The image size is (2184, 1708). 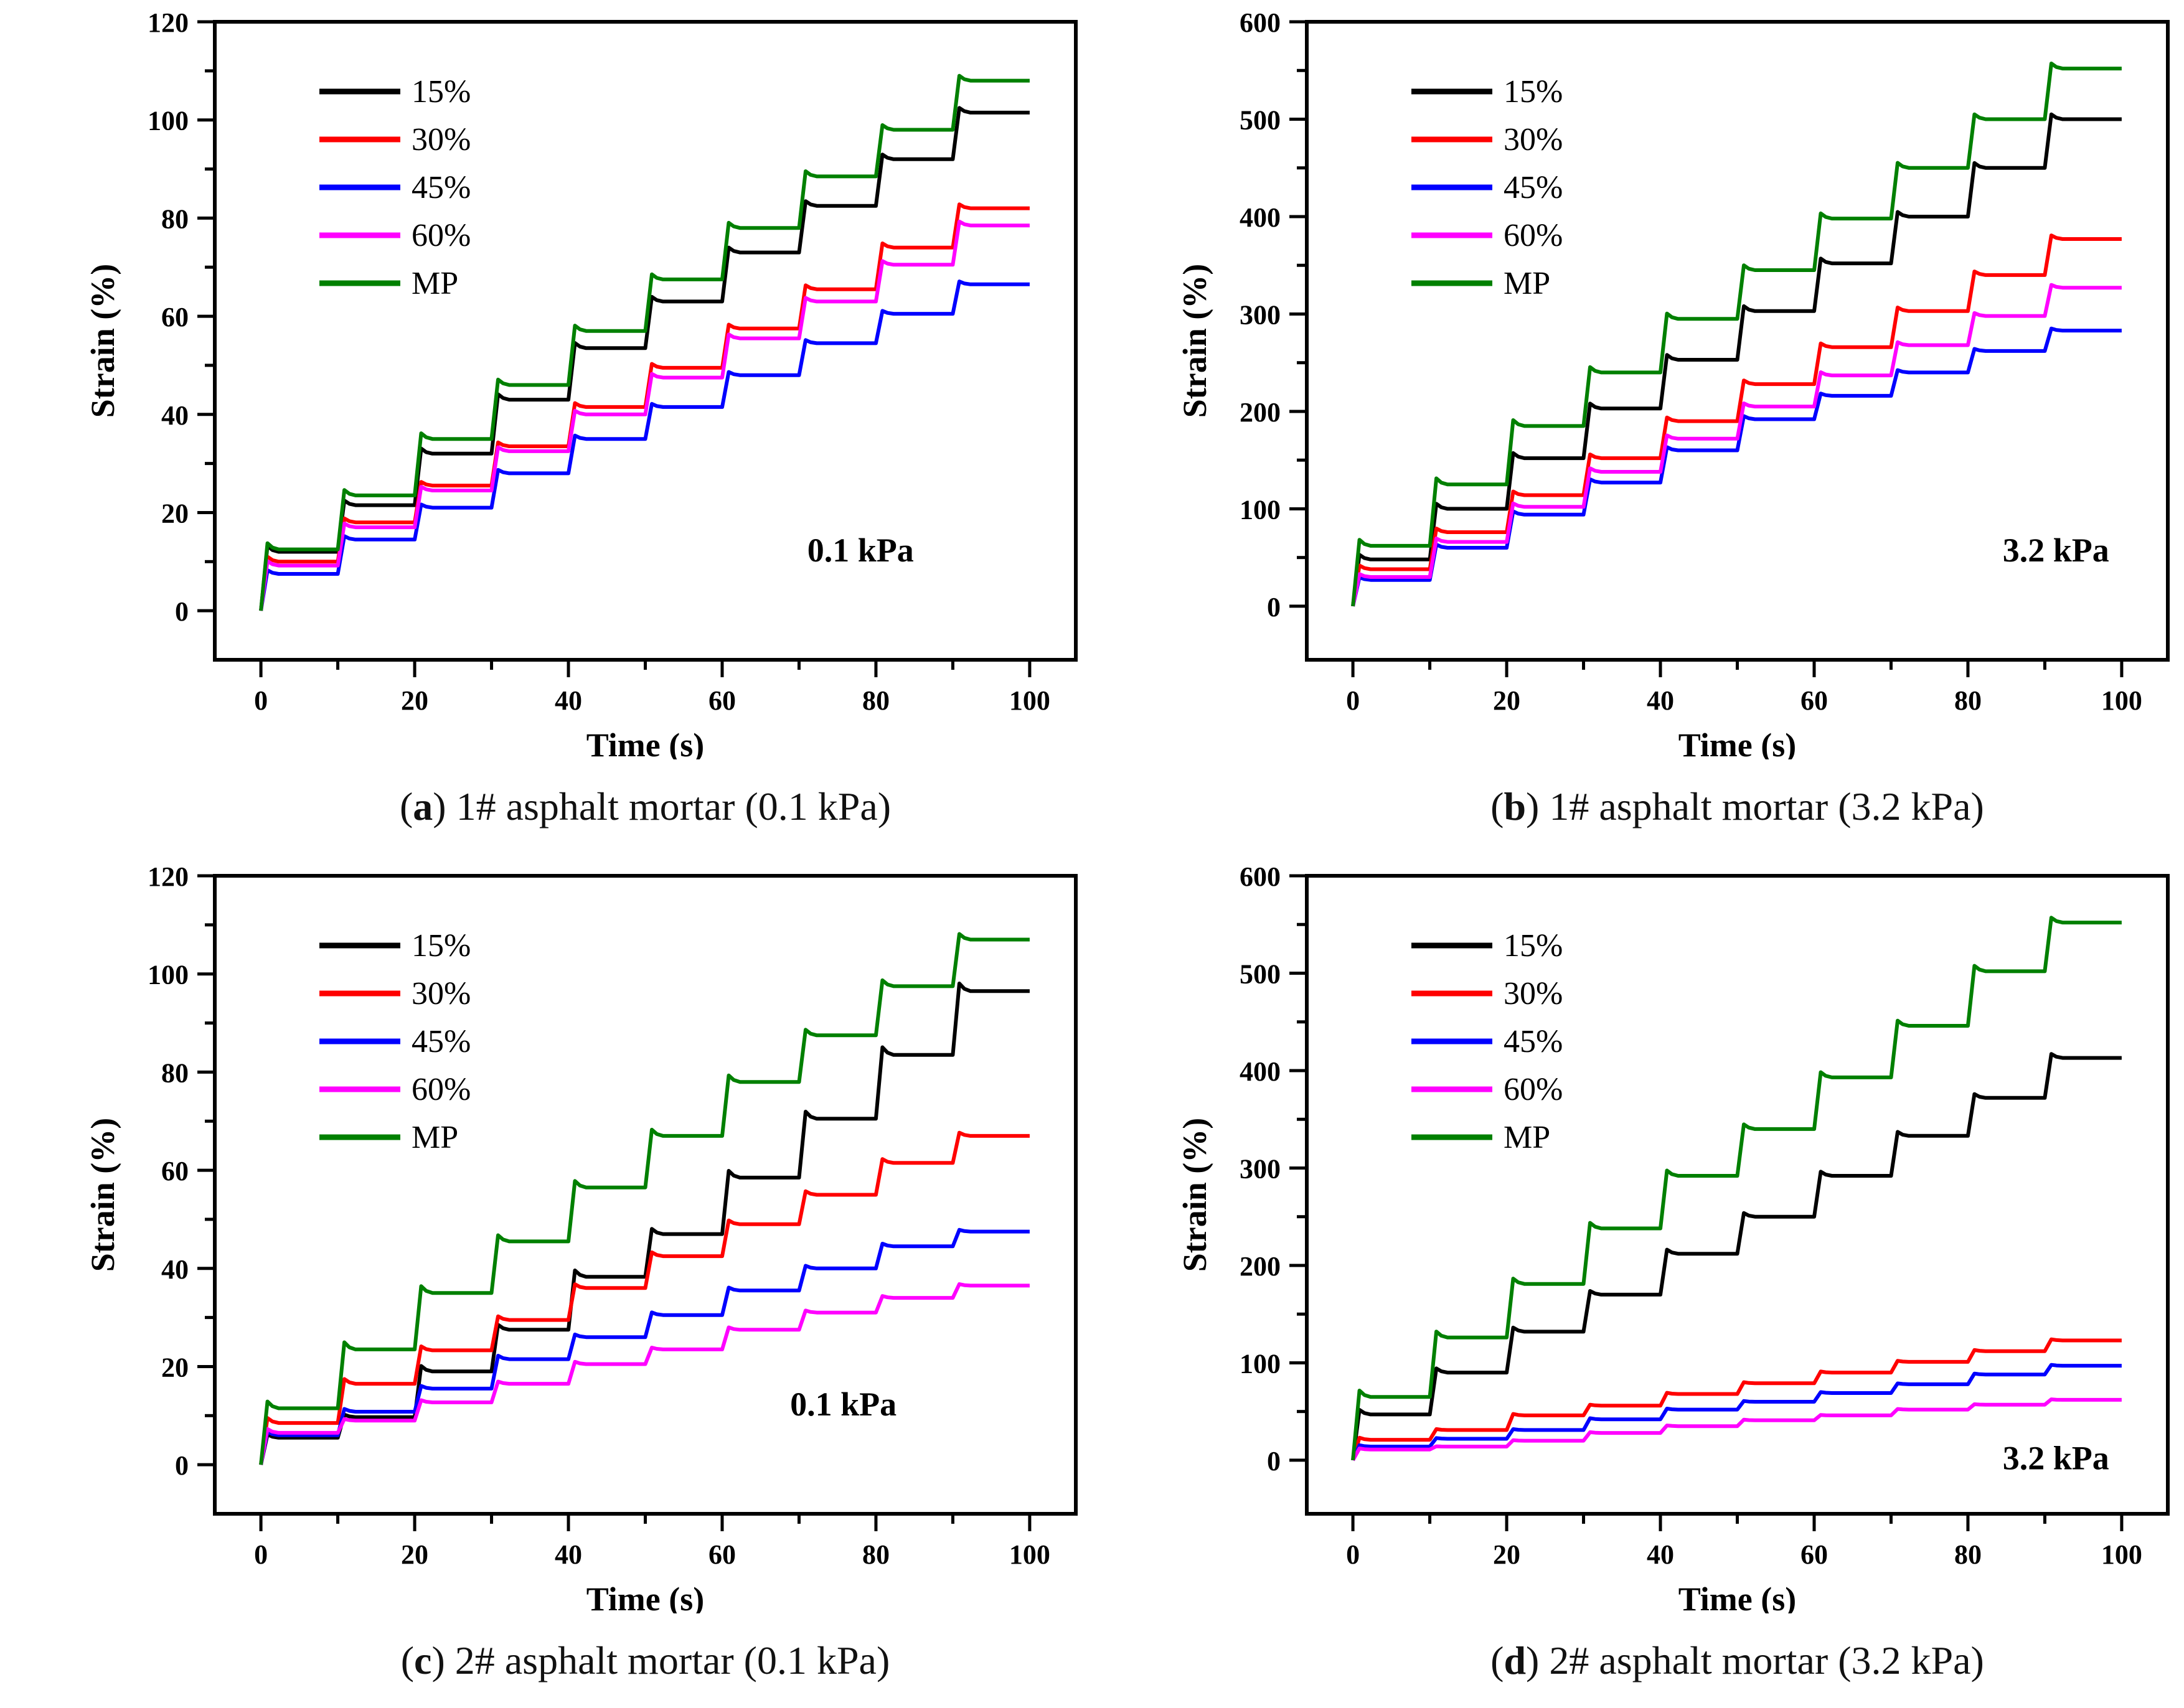 I want to click on y-axis-tick-label: 500, so click(x=1261, y=974).